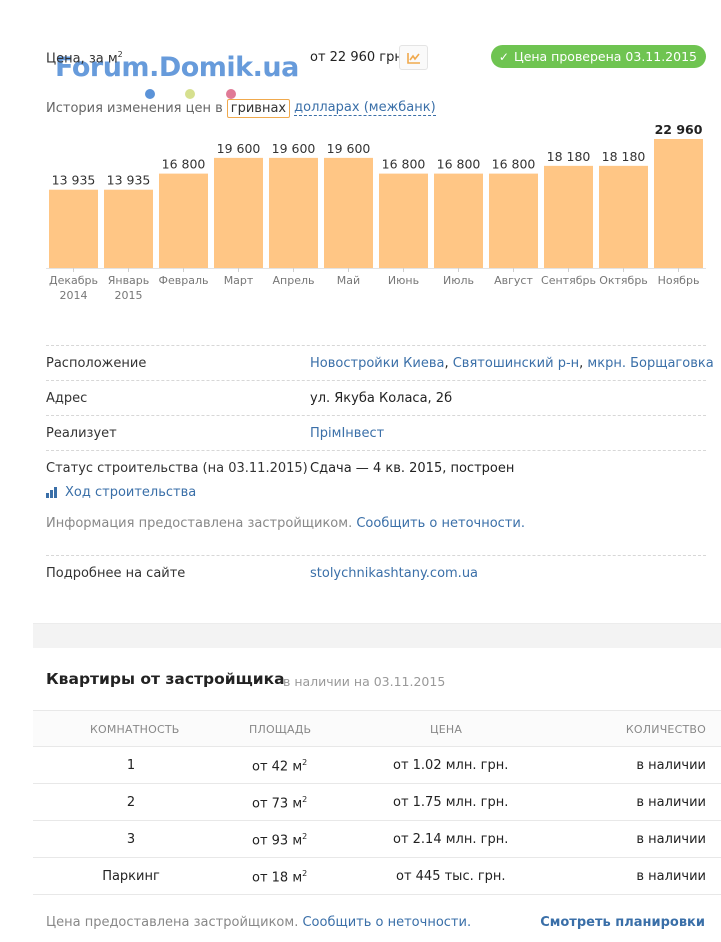  What do you see at coordinates (679, 129) in the screenshot?
I see `chart-value-label: 22 960` at bounding box center [679, 129].